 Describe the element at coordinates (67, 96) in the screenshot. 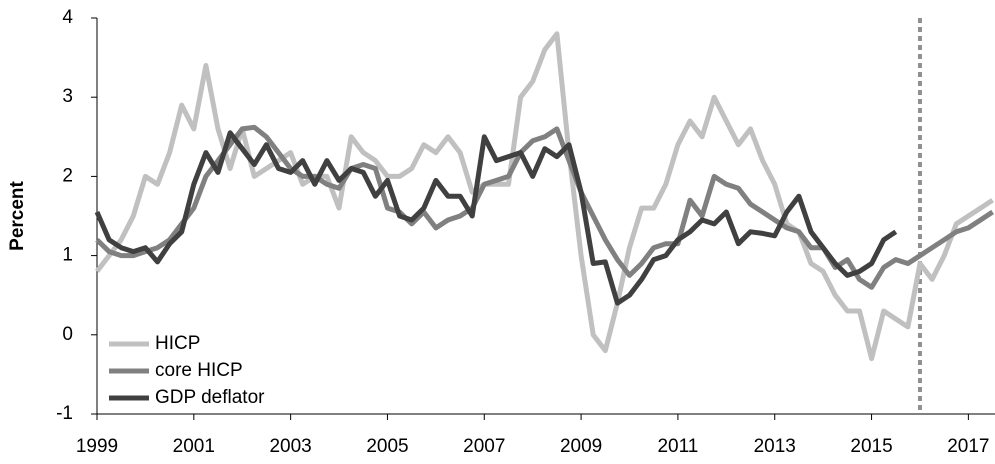

I see `y-tick-label: 3` at that location.